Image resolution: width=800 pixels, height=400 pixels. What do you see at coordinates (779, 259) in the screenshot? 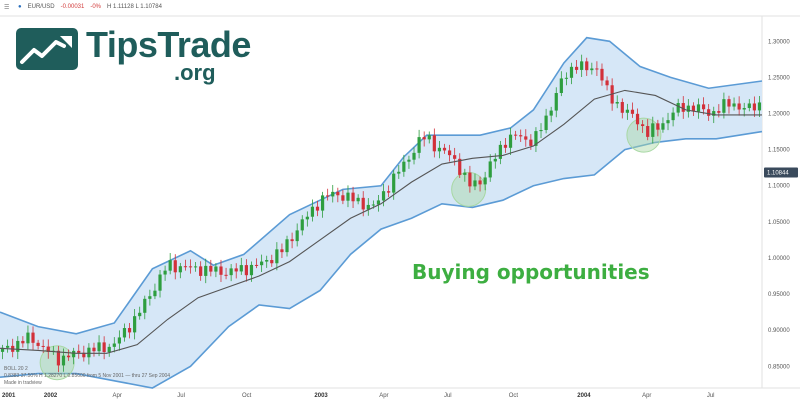
I see `y-tick-label: 1.00000` at bounding box center [779, 259].